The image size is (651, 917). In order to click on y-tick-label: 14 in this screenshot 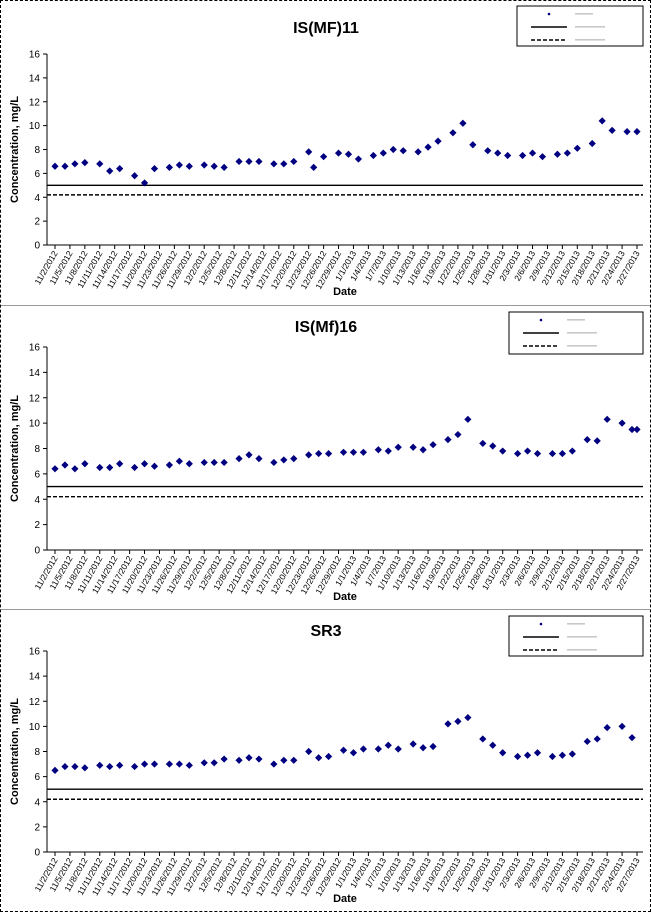, I will do `click(35, 78)`.